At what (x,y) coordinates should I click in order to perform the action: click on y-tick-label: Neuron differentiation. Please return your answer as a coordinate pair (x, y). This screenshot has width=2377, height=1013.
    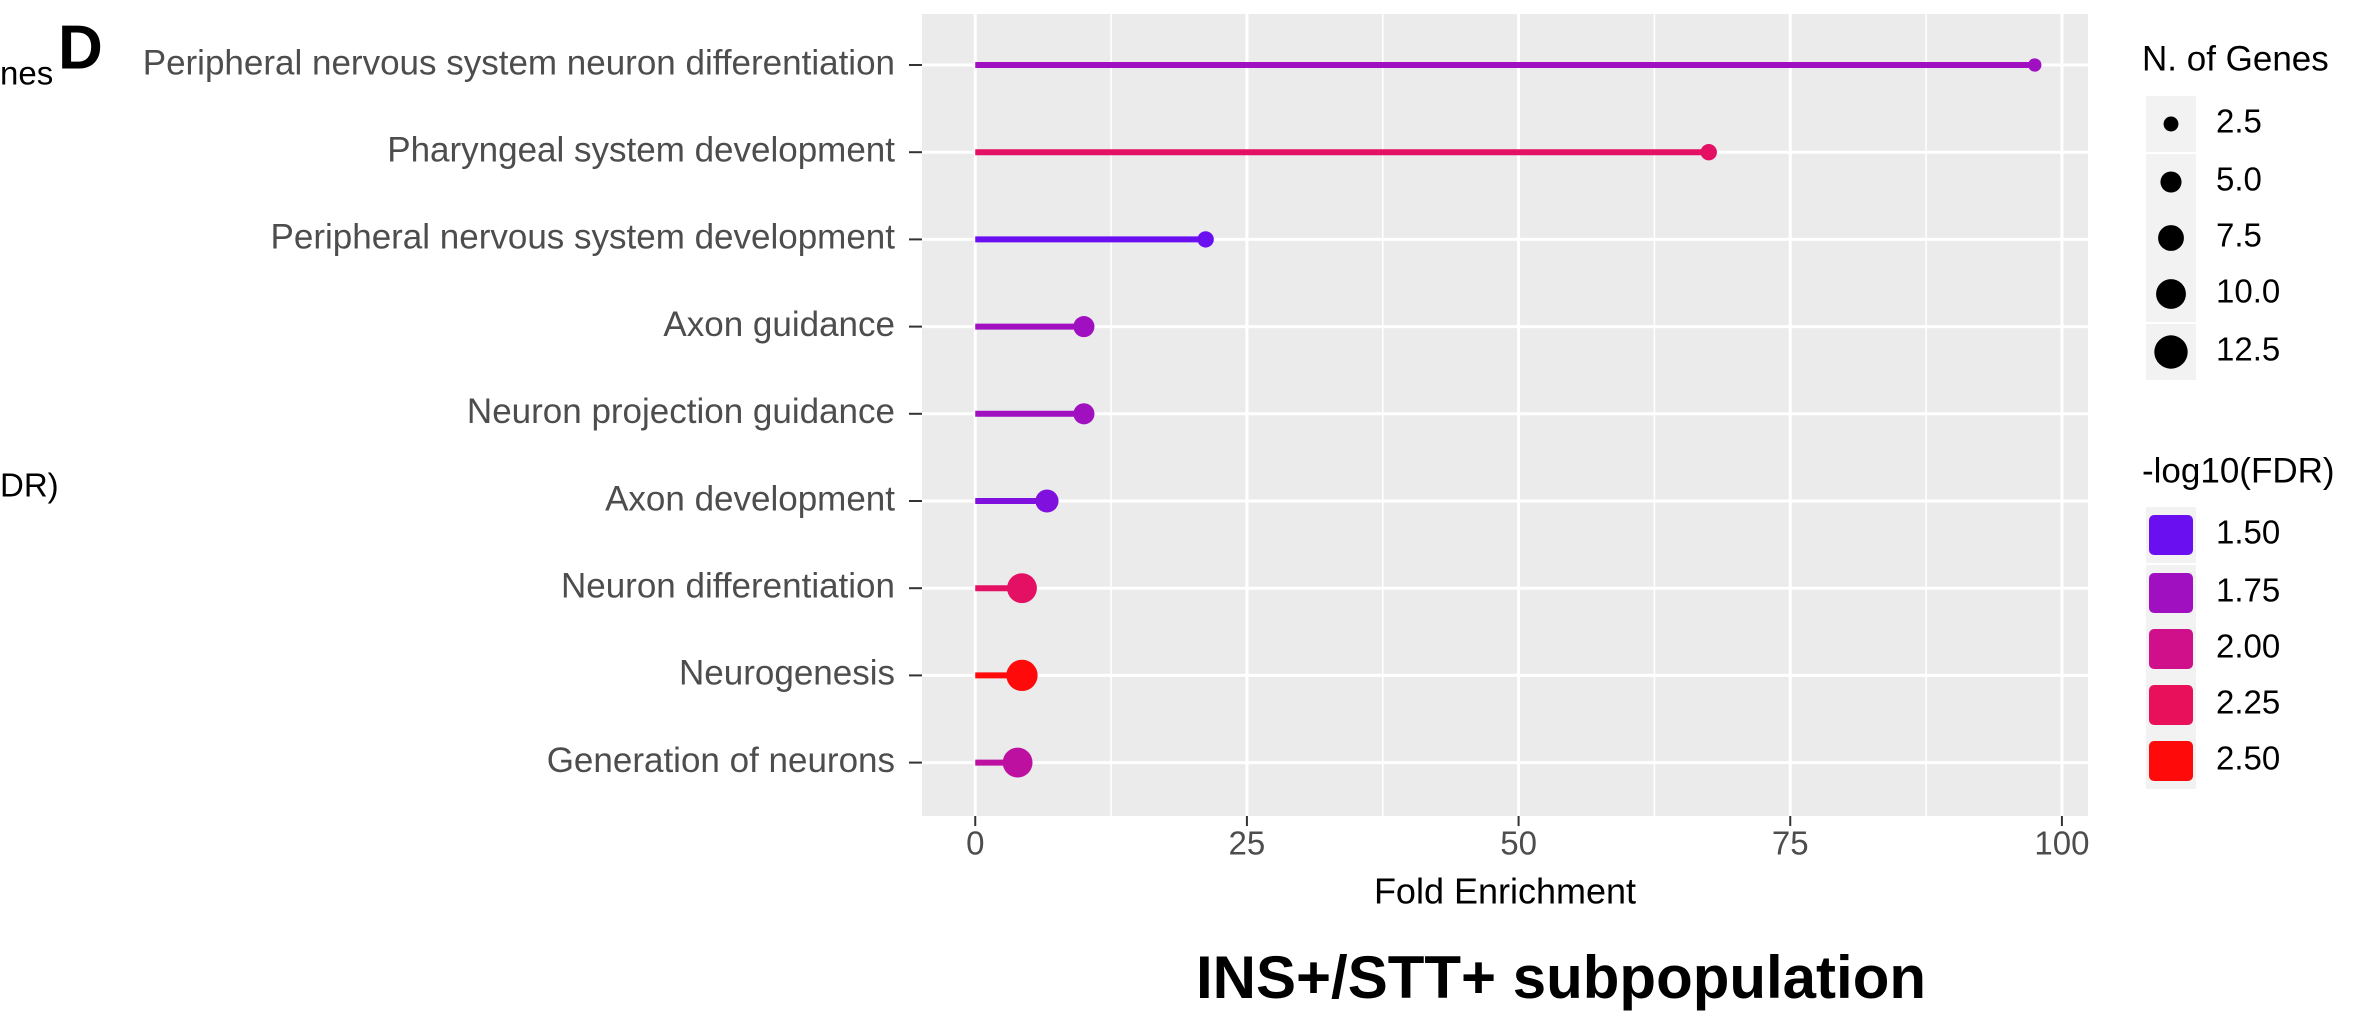
    Looking at the image, I should click on (728, 585).